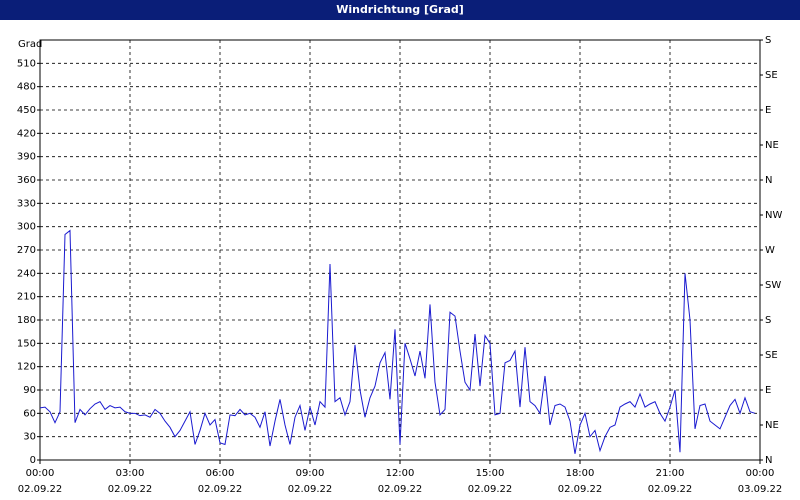 This screenshot has width=800, height=500. I want to click on y-tick-label: 0, so click(33, 460).